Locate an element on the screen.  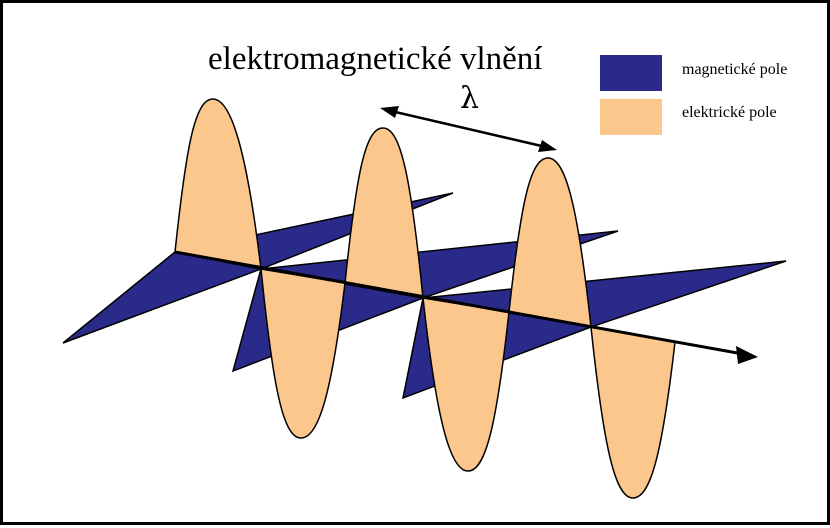
legend-swatch-electric is located at coordinates (631, 117).